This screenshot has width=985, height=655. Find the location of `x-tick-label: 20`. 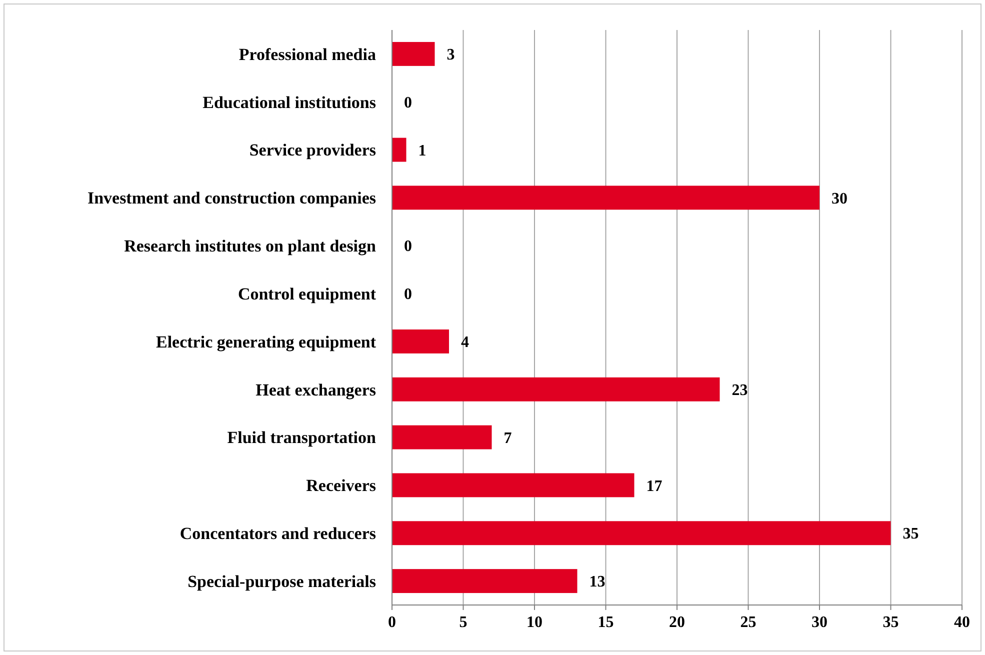

x-tick-label: 20 is located at coordinates (677, 622).